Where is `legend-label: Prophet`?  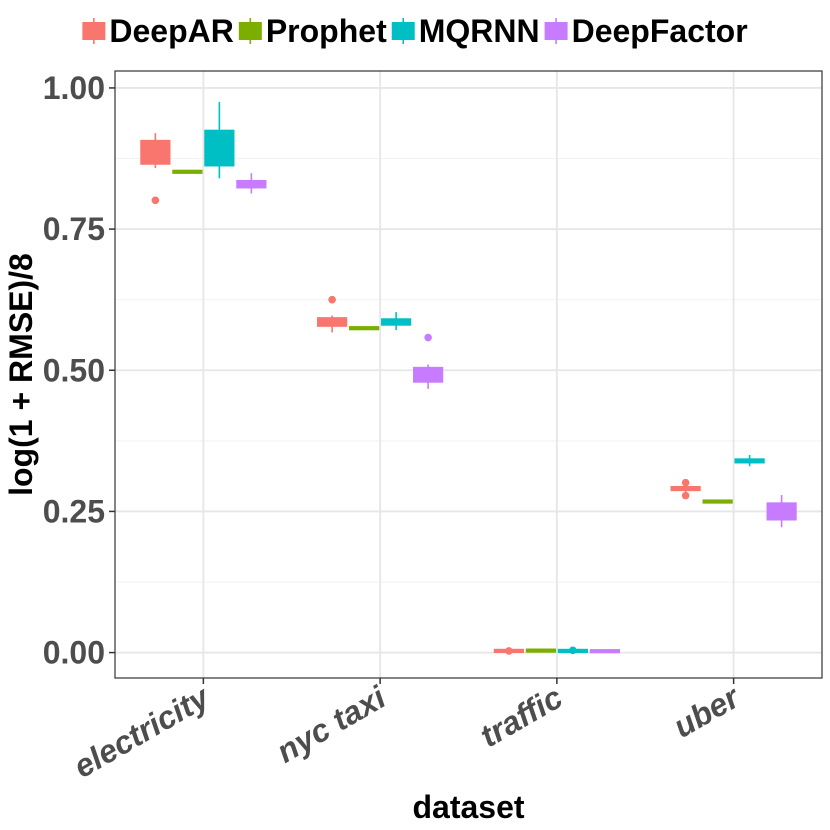 legend-label: Prophet is located at coordinates (326, 31).